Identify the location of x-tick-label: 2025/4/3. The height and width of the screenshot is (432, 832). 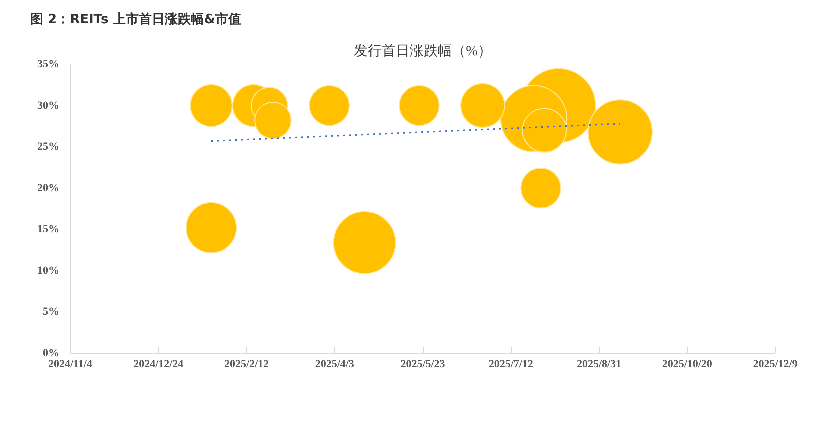
(335, 364).